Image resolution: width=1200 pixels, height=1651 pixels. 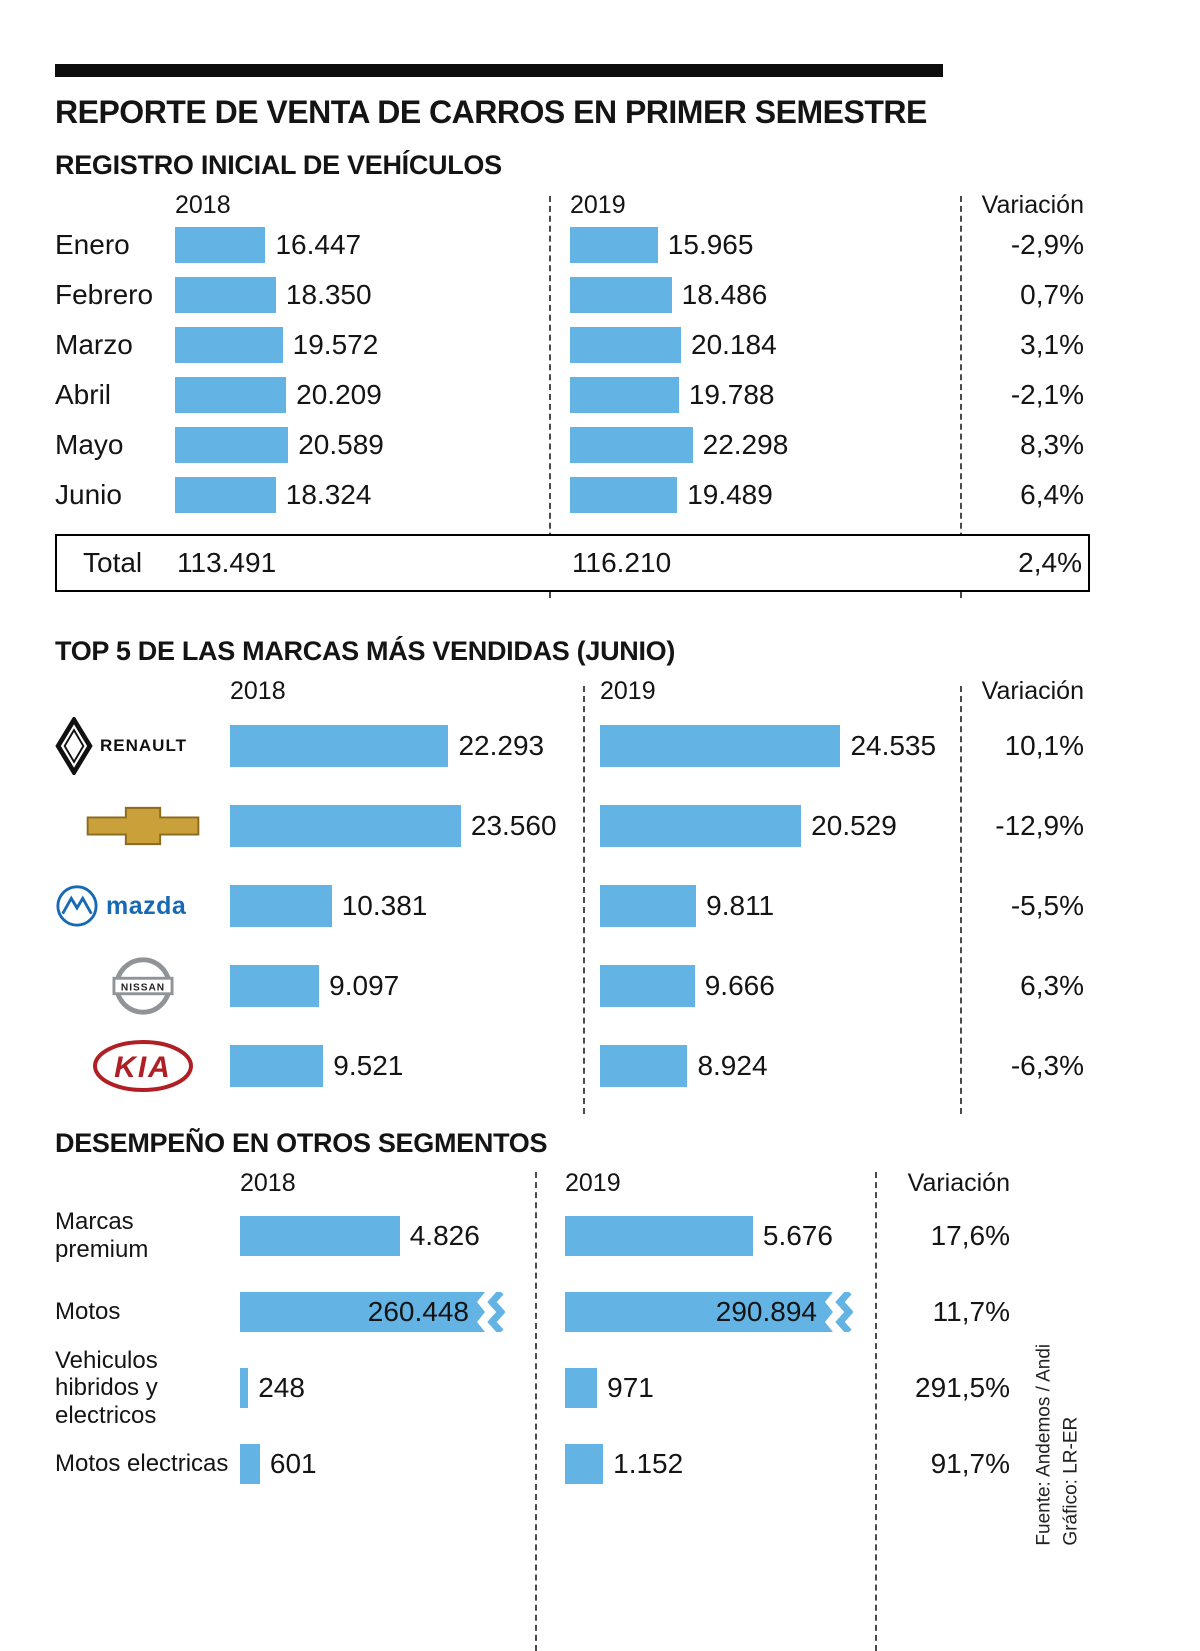 What do you see at coordinates (740, 905) in the screenshot?
I see `value-2019: 9.811` at bounding box center [740, 905].